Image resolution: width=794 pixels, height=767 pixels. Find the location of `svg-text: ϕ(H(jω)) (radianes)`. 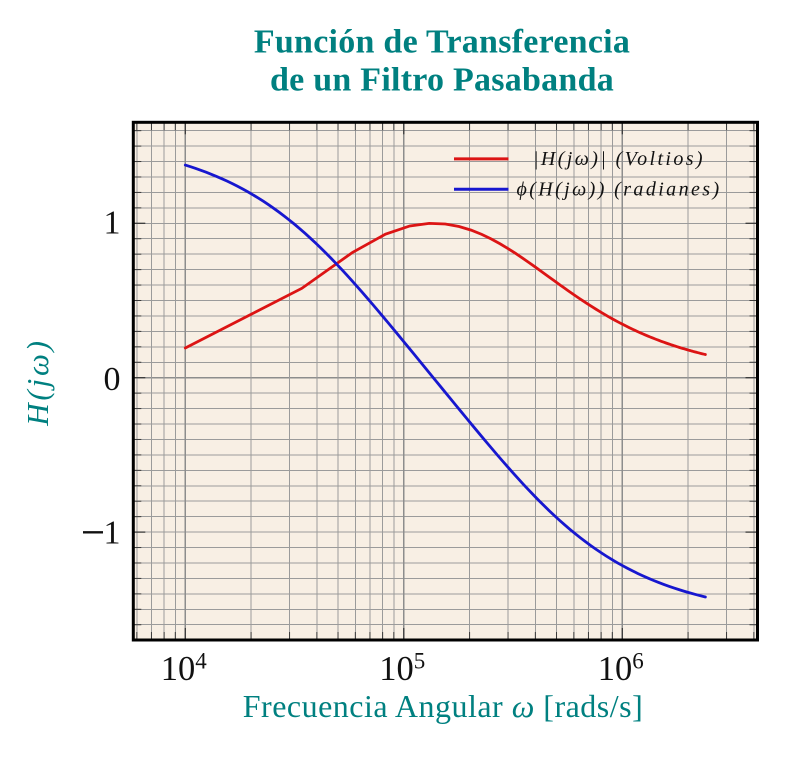

svg-text: ϕ(H(jω)) (radianes) is located at coordinates (618, 190).